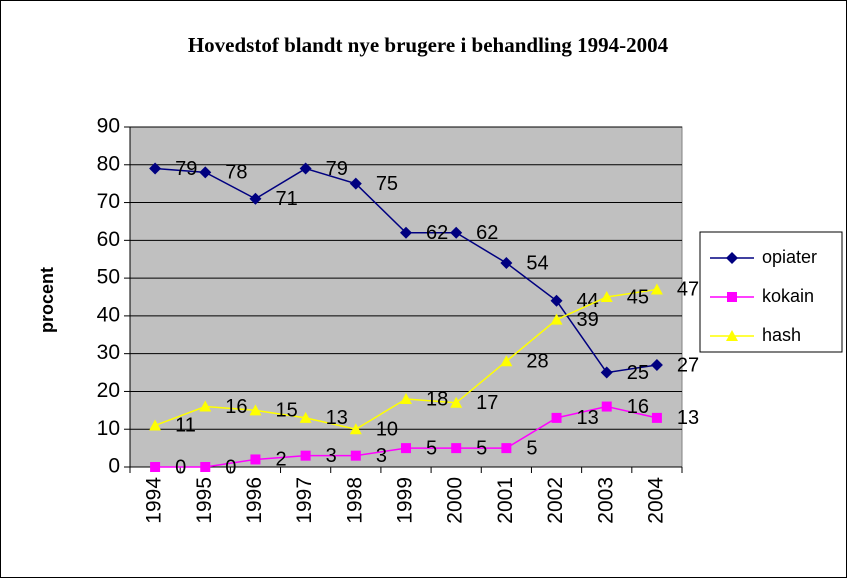 Image resolution: width=848 pixels, height=579 pixels. Describe the element at coordinates (354, 500) in the screenshot. I see `x-tick-label: 1998` at that location.